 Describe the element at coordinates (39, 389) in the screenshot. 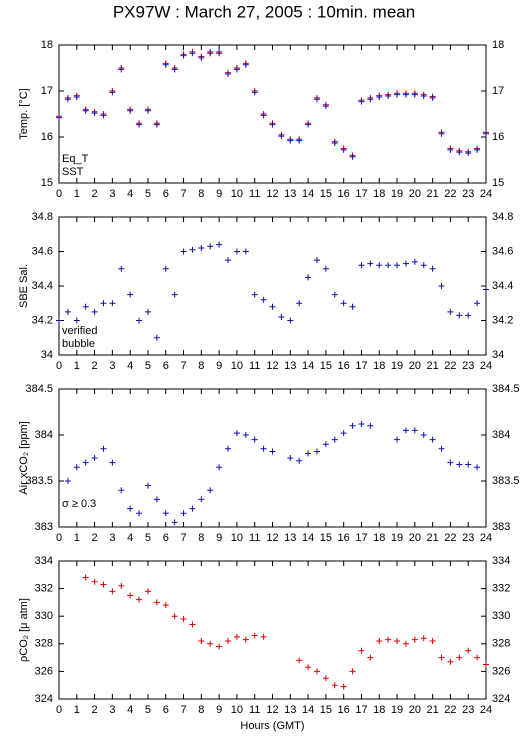

I see `y-tick-label: 384.5` at that location.